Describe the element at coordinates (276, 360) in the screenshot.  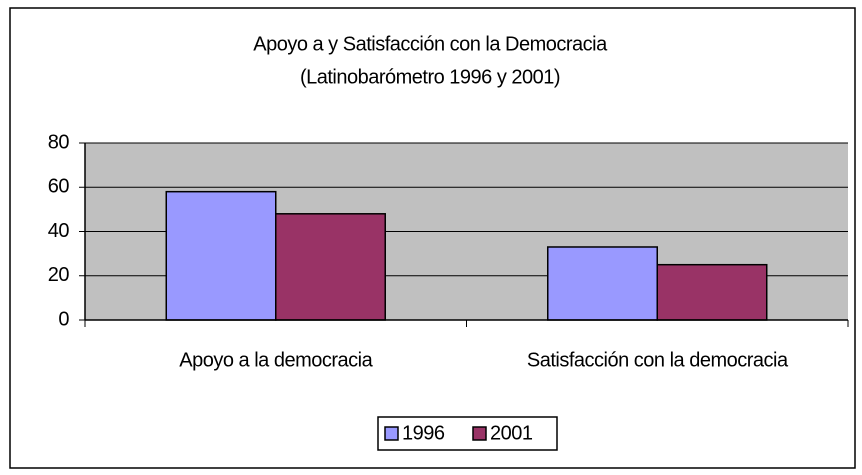
I see `x-tick-label: Apoyo a la democracia` at that location.